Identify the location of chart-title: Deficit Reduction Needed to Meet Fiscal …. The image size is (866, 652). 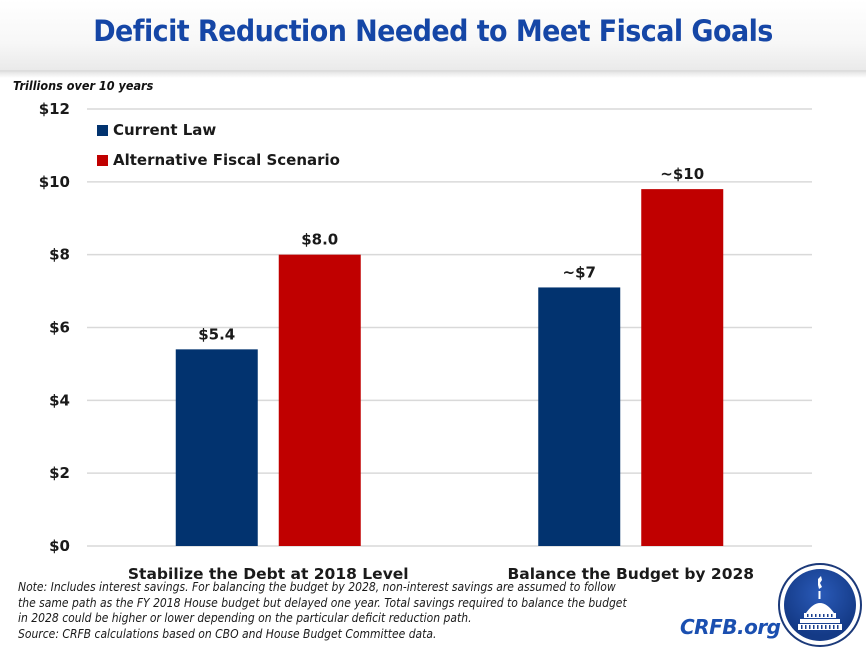
(433, 31).